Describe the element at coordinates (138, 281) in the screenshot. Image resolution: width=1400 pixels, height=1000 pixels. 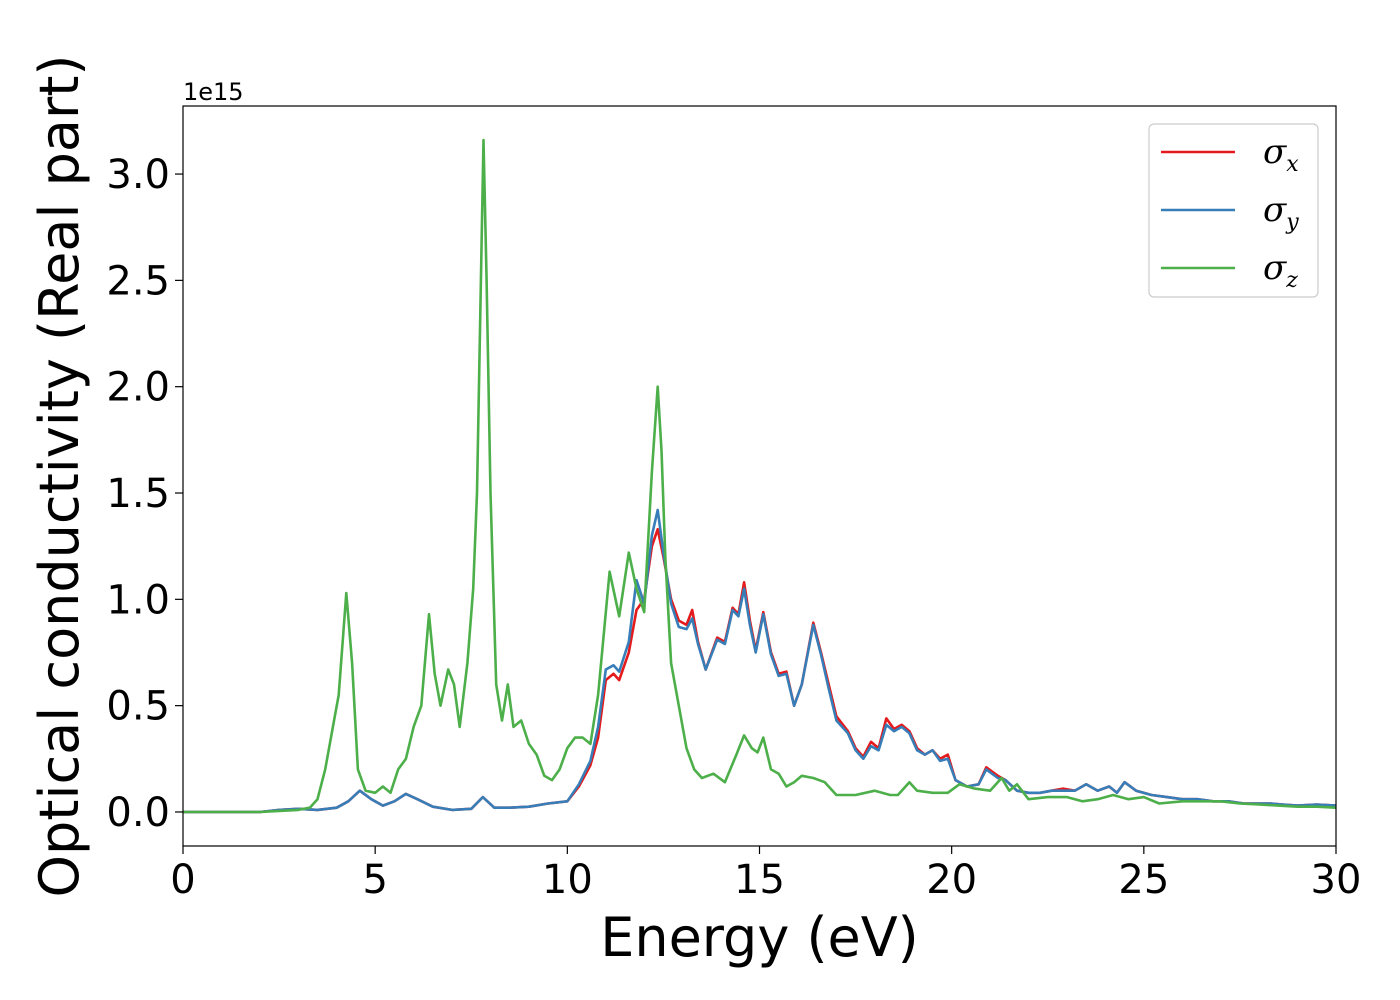
I see `y-tick-label: 2.5` at that location.